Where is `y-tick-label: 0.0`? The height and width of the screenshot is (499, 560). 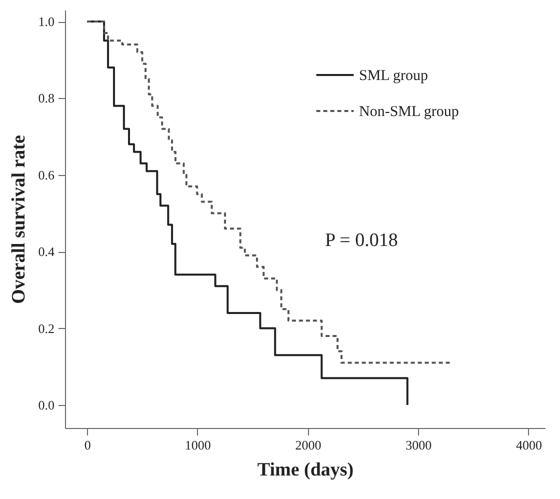 y-tick-label: 0.0 is located at coordinates (46, 404).